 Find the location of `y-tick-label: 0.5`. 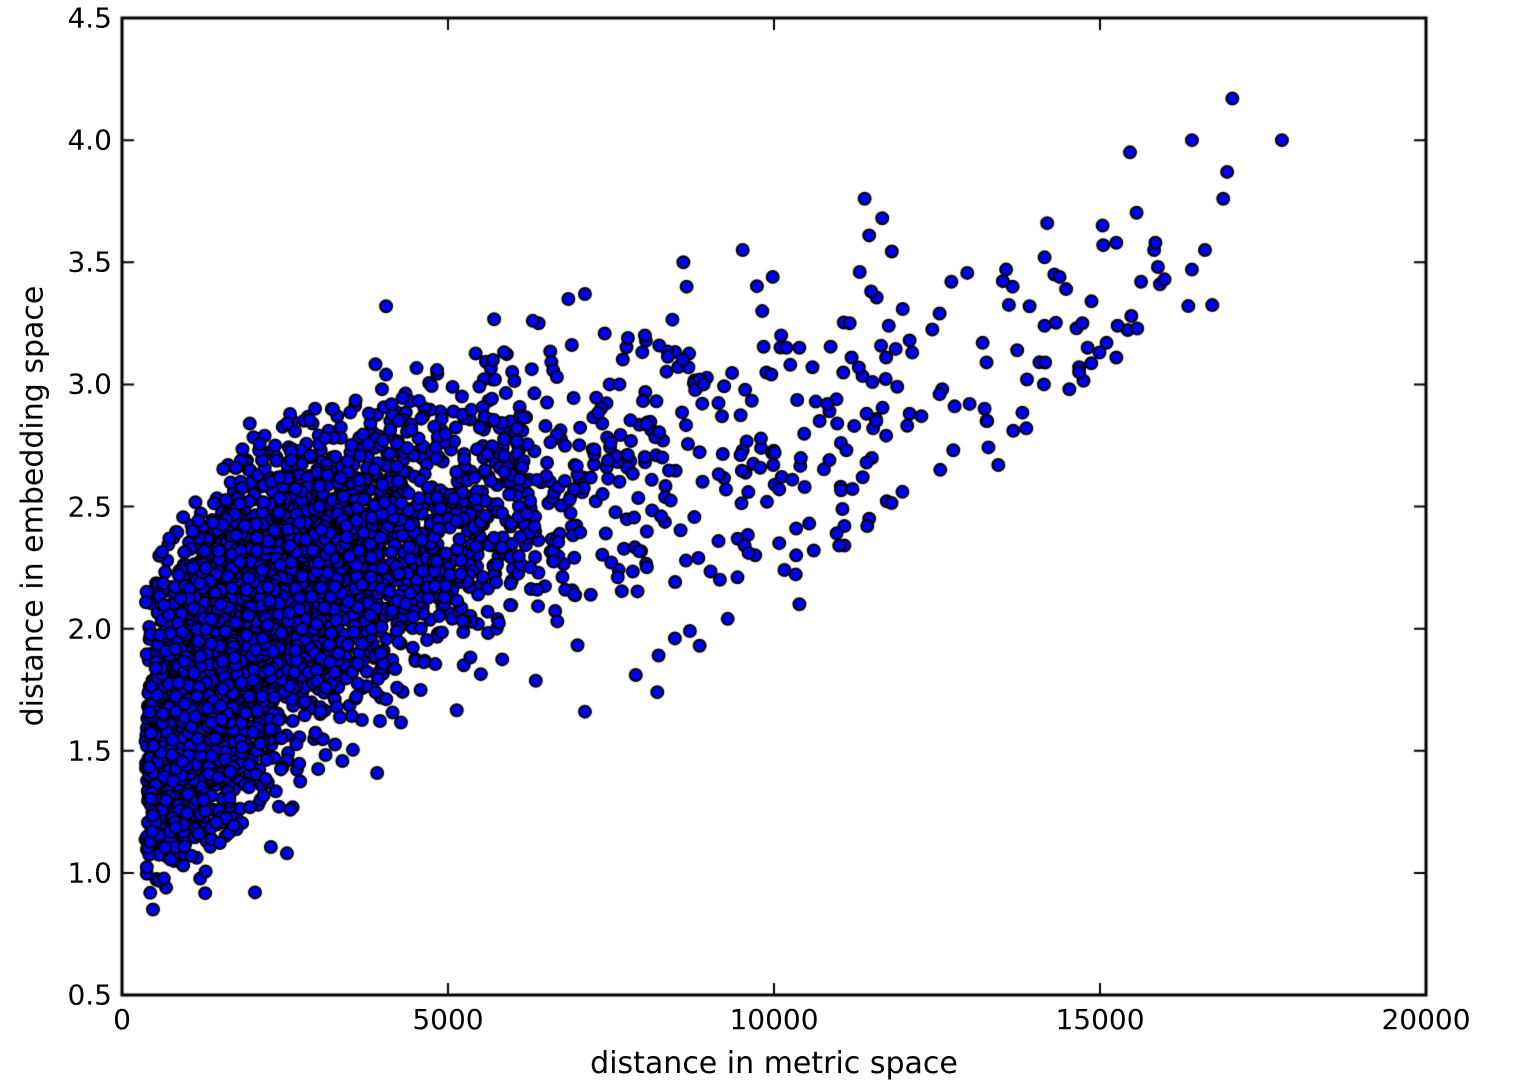

y-tick-label: 0.5 is located at coordinates (89, 995).